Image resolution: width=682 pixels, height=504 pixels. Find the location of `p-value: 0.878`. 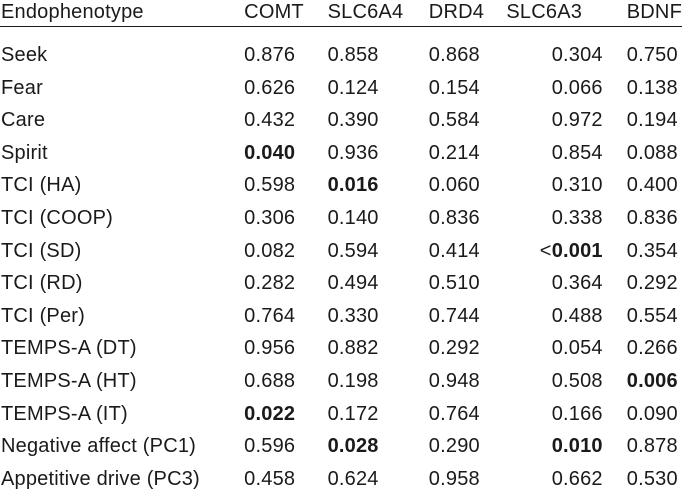

p-value: 0.878 is located at coordinates (652, 446).